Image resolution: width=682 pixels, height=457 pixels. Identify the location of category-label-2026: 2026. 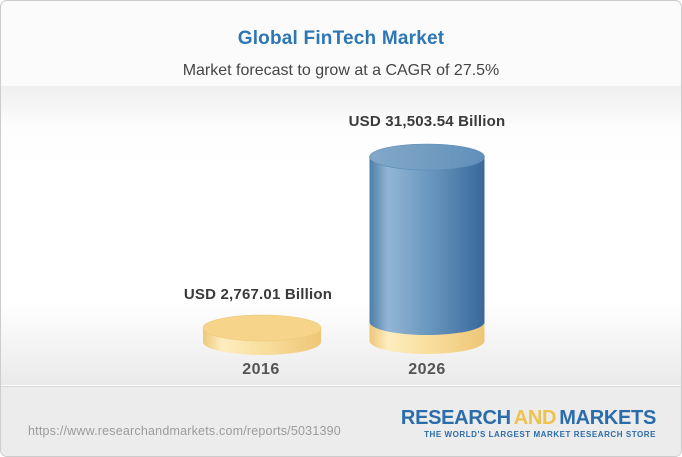
(427, 369).